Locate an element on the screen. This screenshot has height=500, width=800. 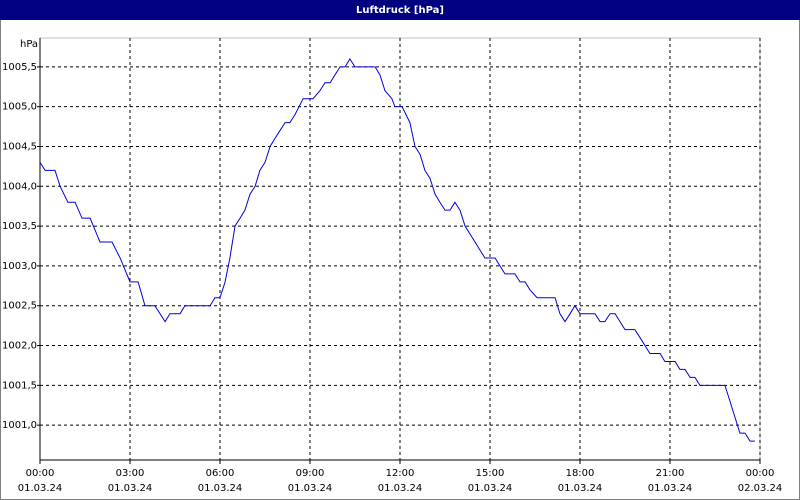
y-tick-label: 1005,0 is located at coordinates (19, 107).